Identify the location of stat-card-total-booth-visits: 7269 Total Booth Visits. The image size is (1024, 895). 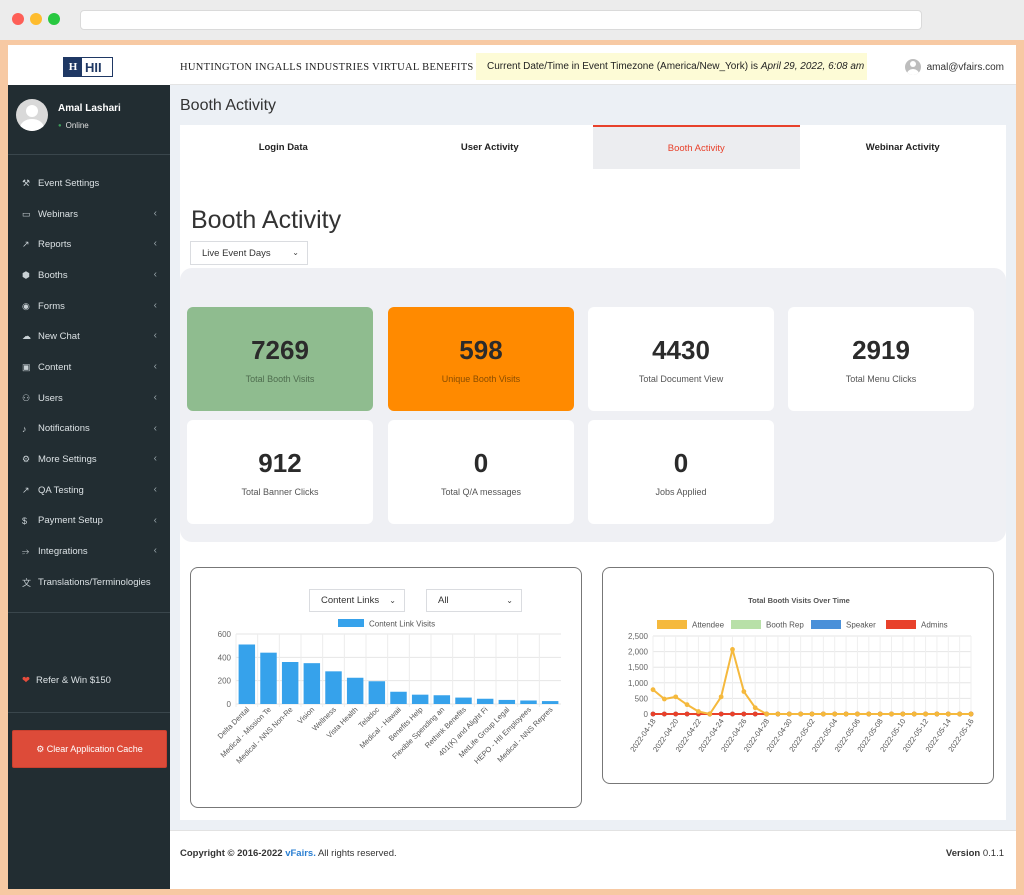
(280, 359).